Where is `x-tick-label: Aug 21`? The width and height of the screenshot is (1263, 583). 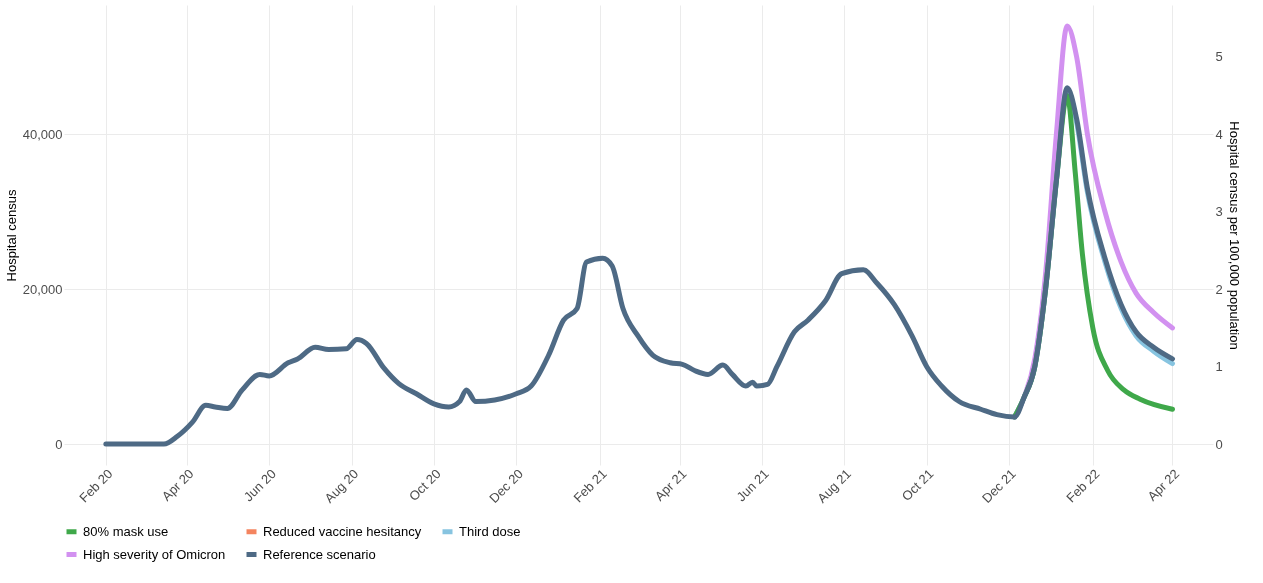 x-tick-label: Aug 21 is located at coordinates (834, 486).